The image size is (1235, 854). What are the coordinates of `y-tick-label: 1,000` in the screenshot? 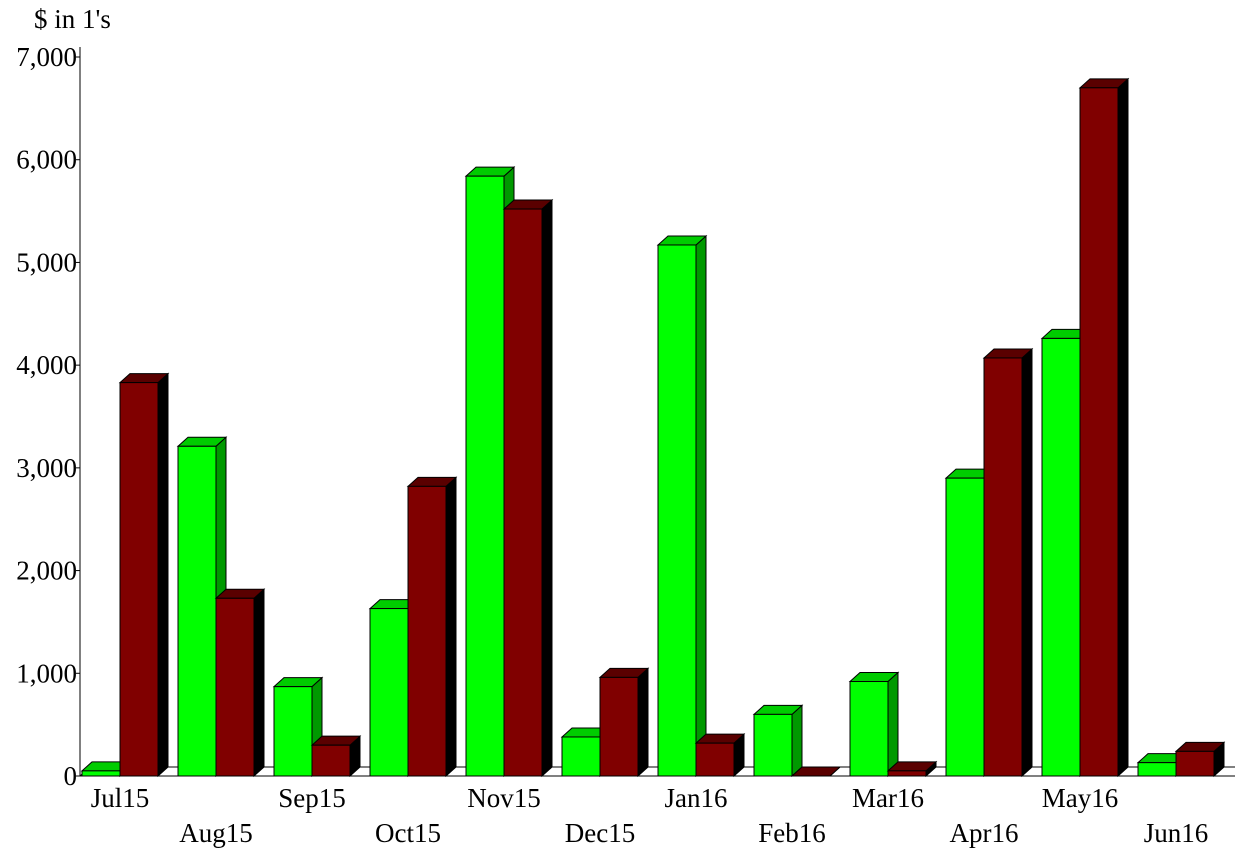 It's located at (46, 673).